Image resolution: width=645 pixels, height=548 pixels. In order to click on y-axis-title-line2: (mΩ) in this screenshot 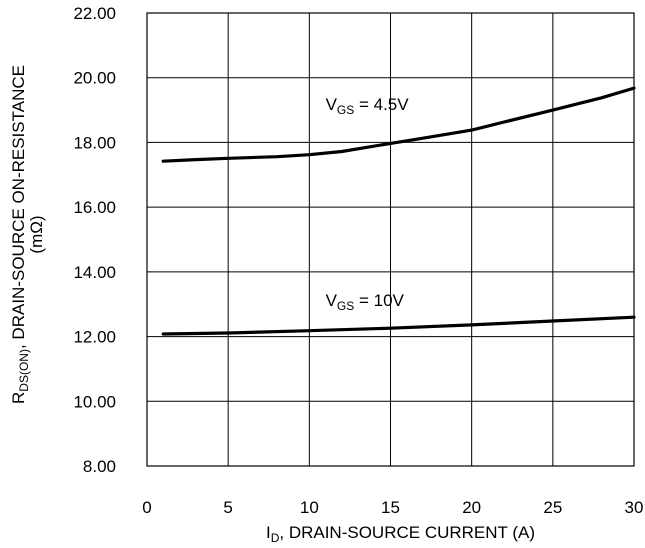, I will do `click(36, 234)`.